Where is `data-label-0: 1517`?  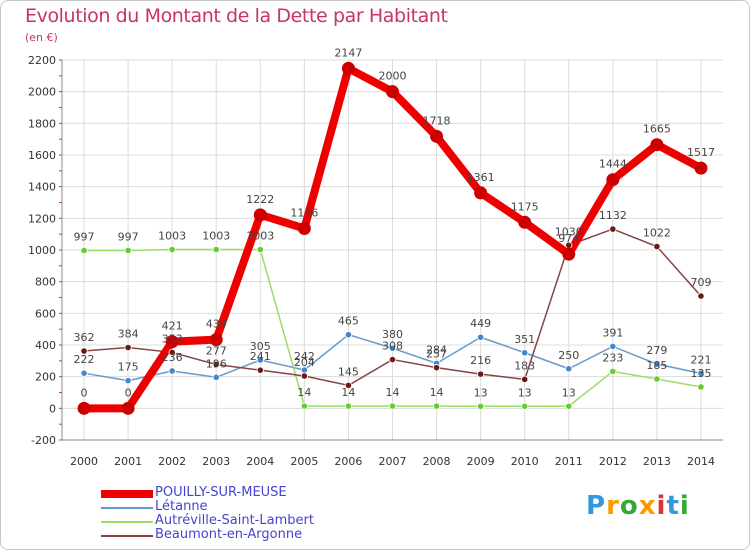
data-label-0: 1517 is located at coordinates (701, 152).